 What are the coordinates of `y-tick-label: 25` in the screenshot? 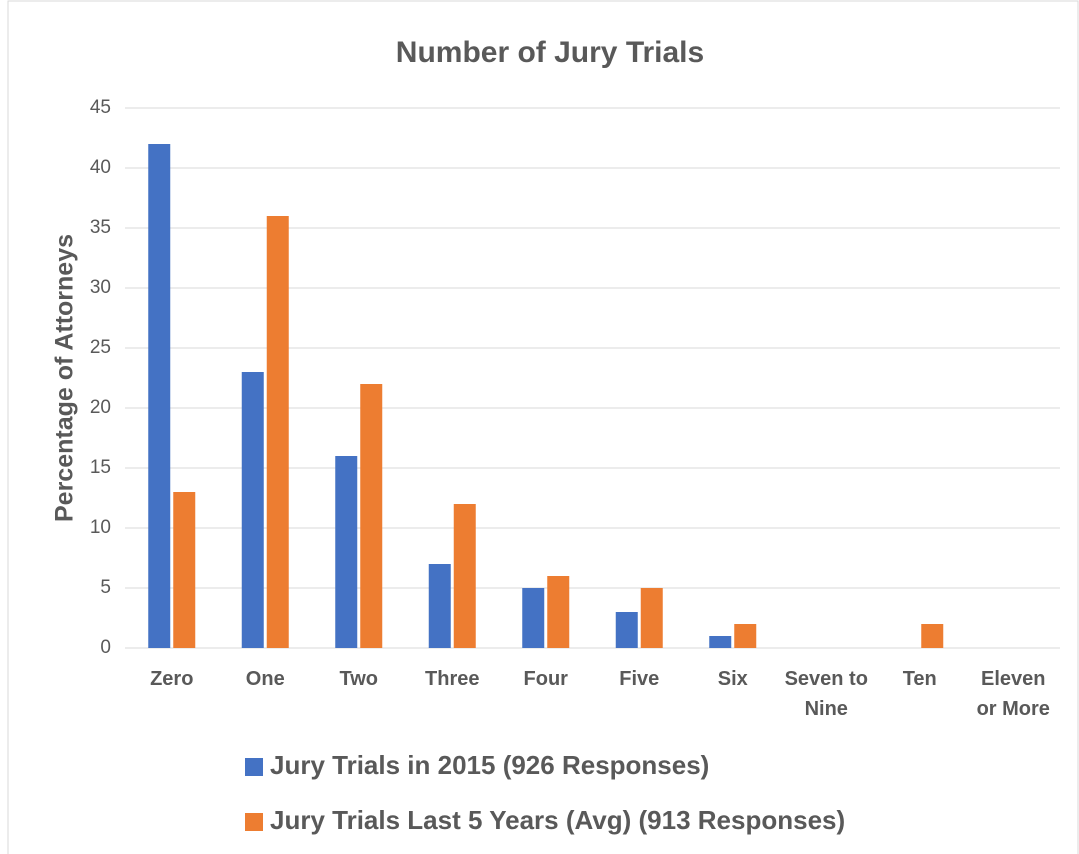 It's located at (100, 347).